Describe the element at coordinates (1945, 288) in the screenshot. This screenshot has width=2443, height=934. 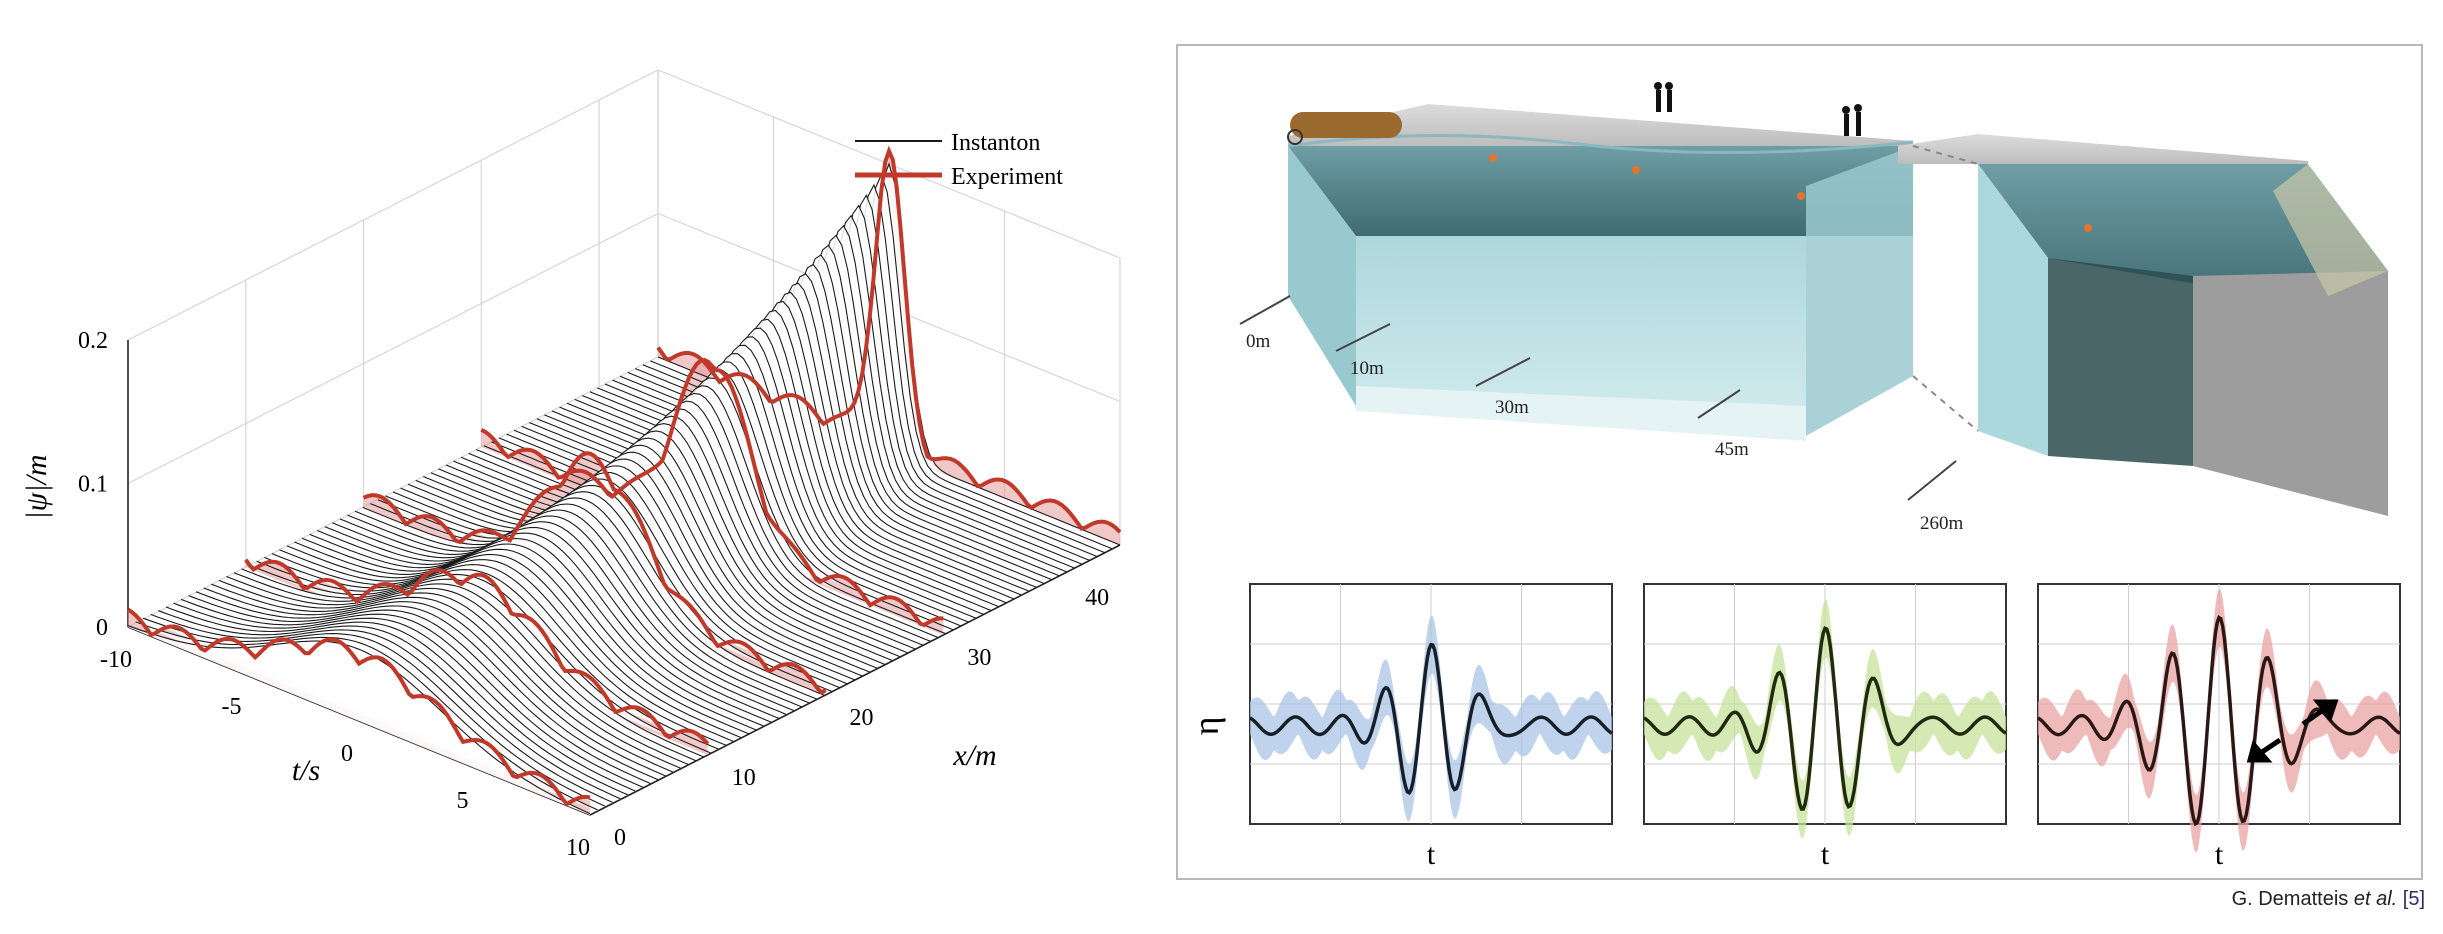
I see `tank-connector-lines` at that location.